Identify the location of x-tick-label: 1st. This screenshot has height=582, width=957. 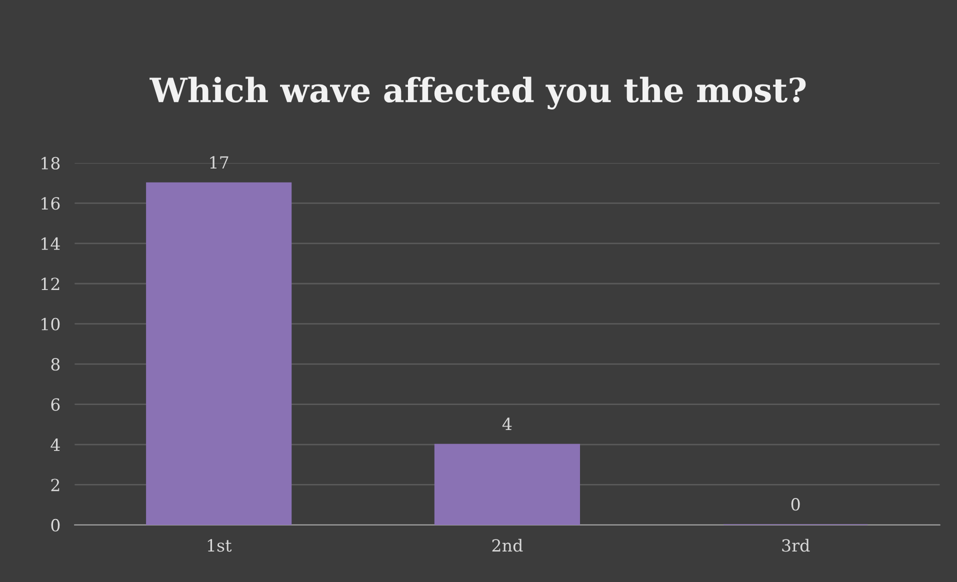
(220, 545).